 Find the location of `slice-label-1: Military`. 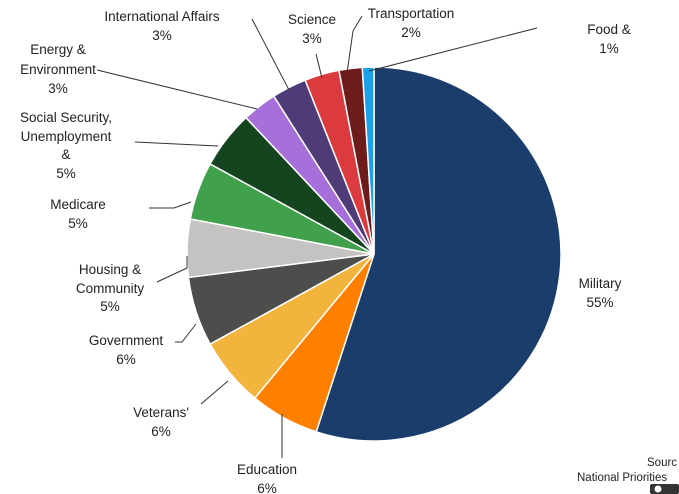

slice-label-1: Military is located at coordinates (600, 283).